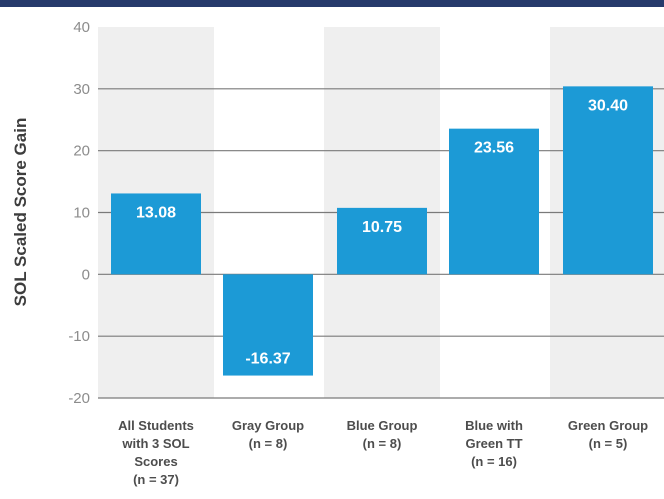  I want to click on category-label: All Students with 3 SOL Scores (n = 37), so click(156, 452).